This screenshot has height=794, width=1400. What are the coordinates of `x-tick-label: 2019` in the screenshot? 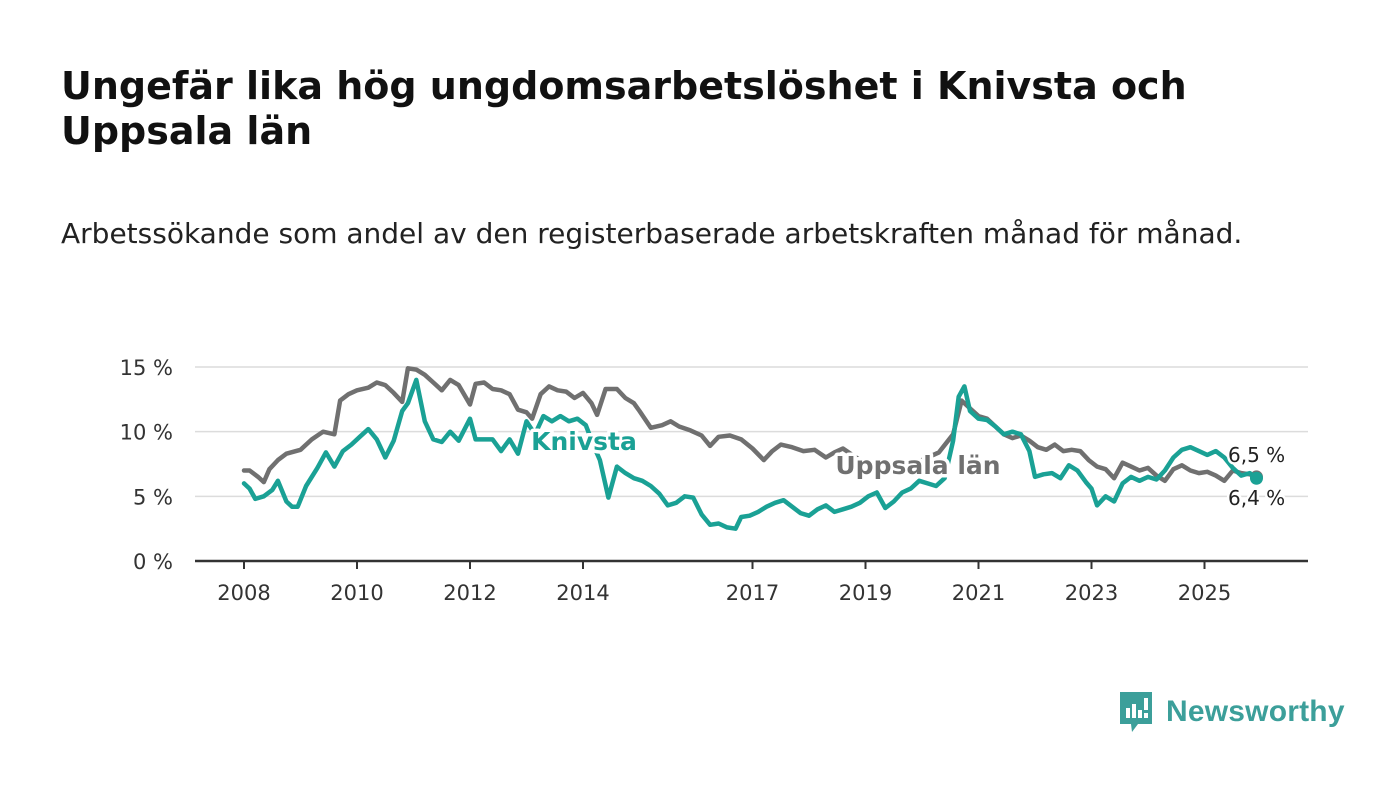 It's located at (865, 593).